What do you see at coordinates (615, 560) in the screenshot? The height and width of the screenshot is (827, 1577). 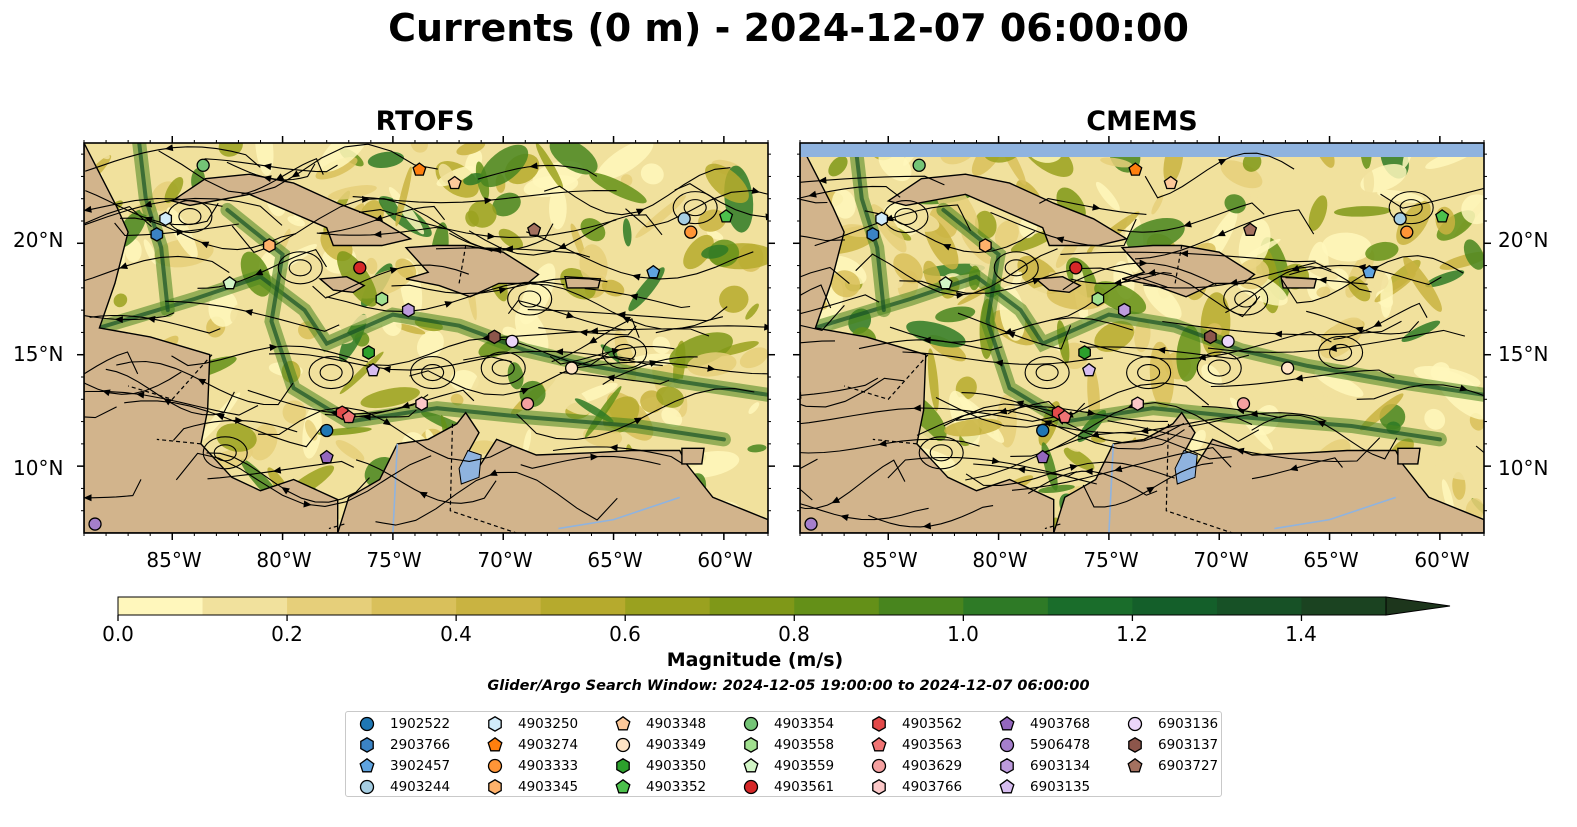 I see `lon-label-left: 65°W` at bounding box center [615, 560].